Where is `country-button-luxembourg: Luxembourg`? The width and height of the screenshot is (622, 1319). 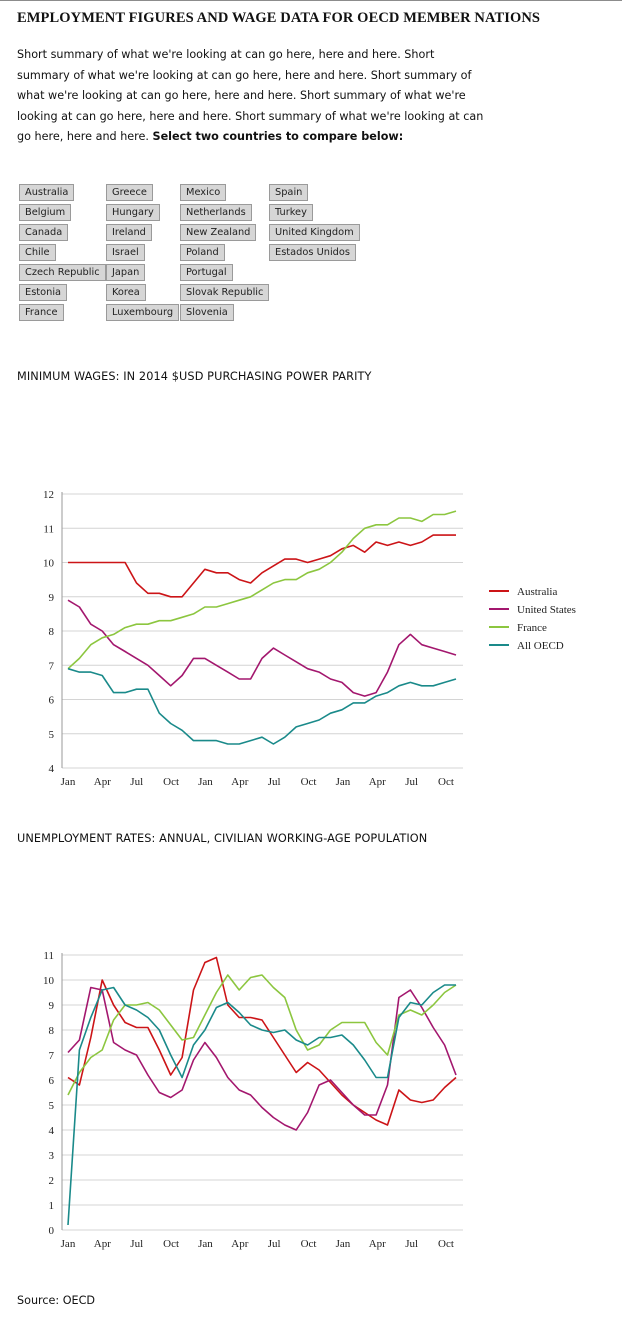 country-button-luxembourg: Luxembourg is located at coordinates (143, 312).